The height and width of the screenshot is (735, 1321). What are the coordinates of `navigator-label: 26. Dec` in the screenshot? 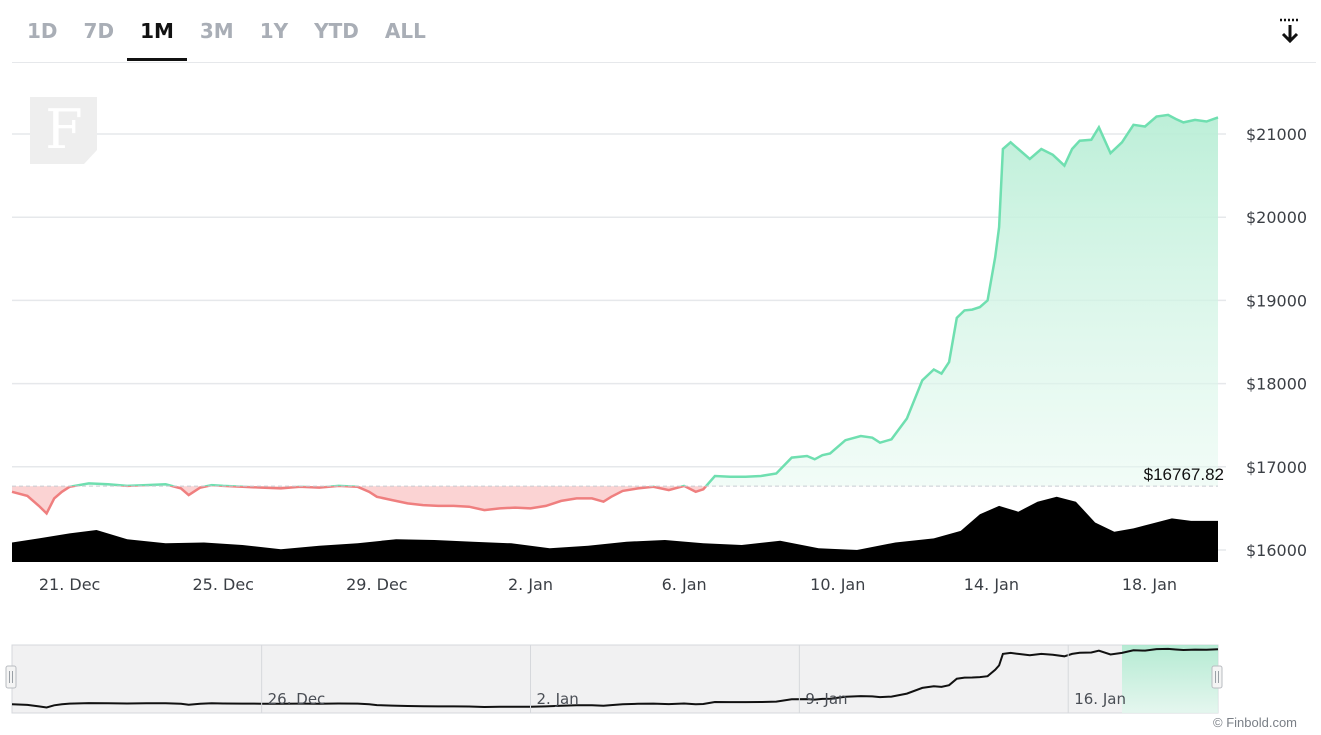 It's located at (297, 699).